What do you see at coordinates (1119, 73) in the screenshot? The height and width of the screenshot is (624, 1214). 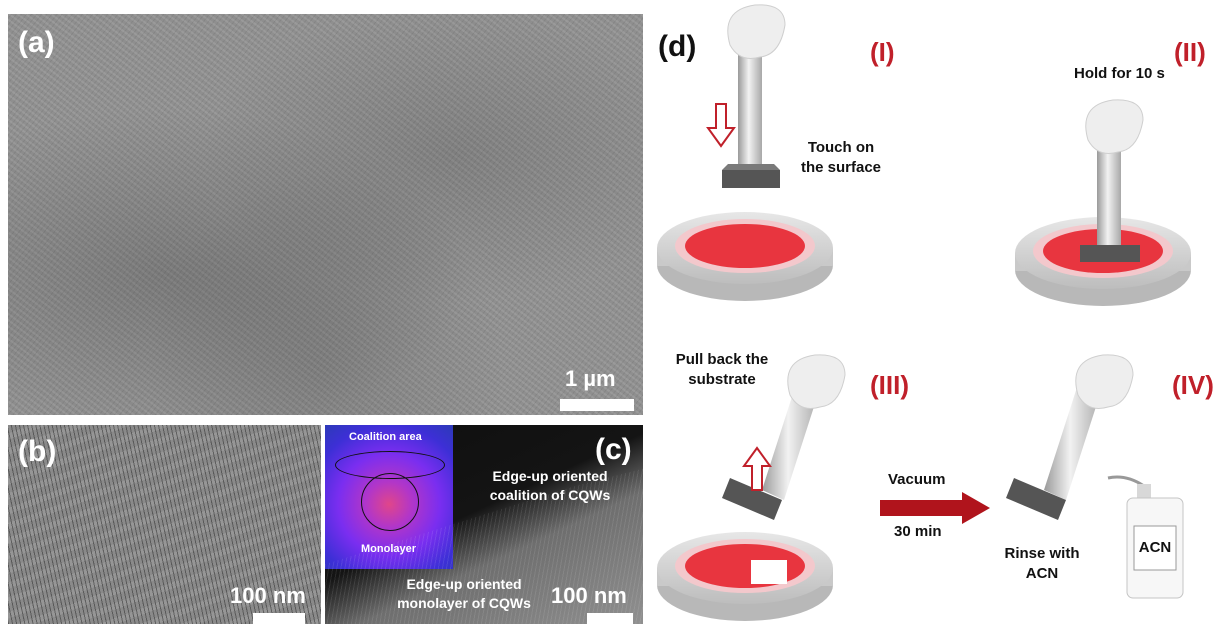 I see `step2-caption: Hold for 10 s` at bounding box center [1119, 73].